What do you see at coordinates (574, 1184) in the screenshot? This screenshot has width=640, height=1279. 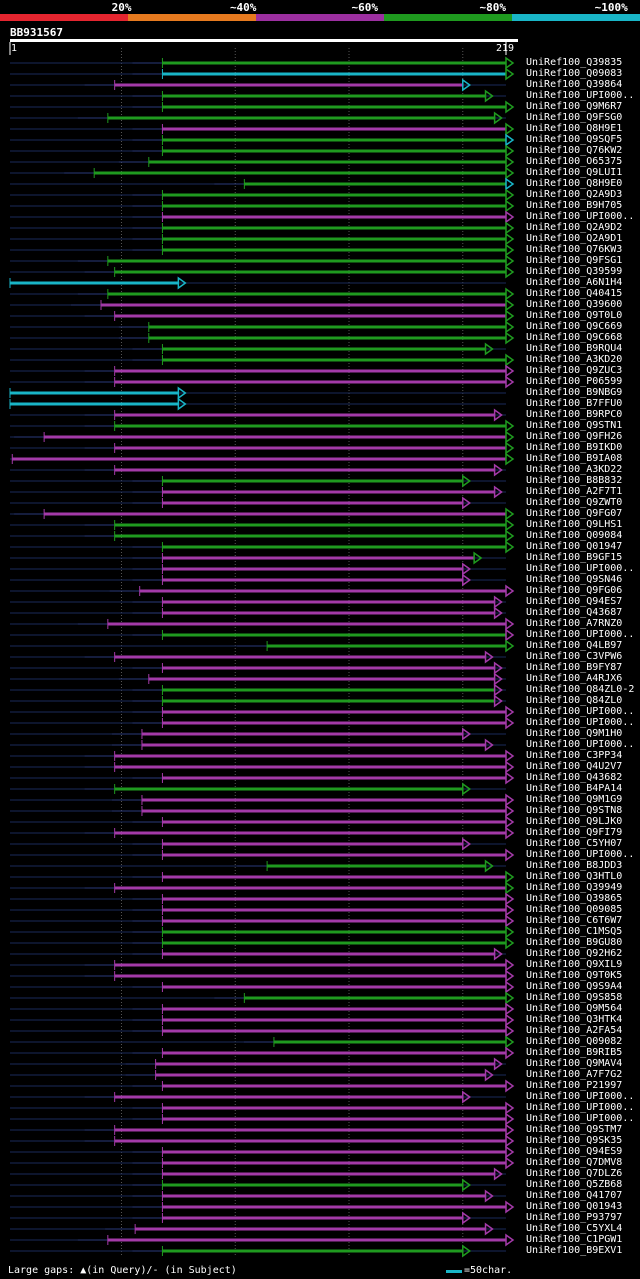 I see `hit-label: UniRef100_Q5ZB68` at bounding box center [574, 1184].